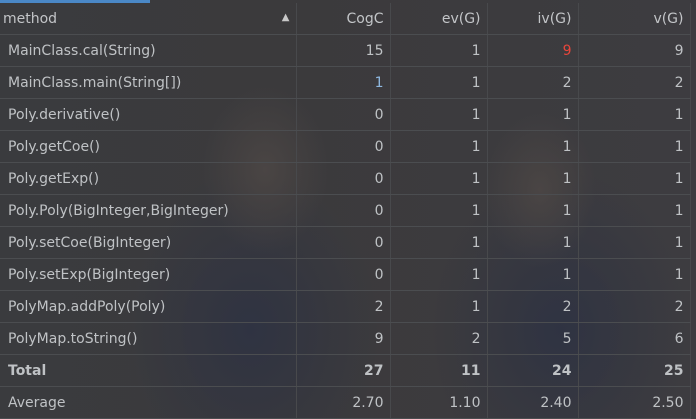 The width and height of the screenshot is (696, 419). I want to click on cell-method: MainClass.main(String[]), so click(148, 82).